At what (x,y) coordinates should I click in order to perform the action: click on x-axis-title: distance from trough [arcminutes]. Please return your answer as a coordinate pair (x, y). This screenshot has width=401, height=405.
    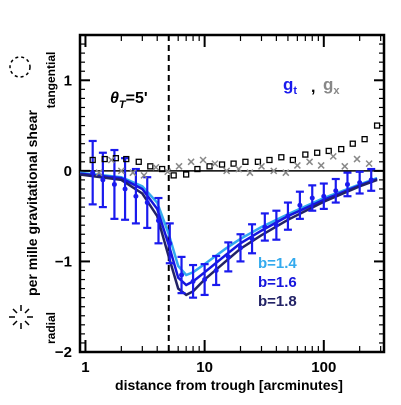
    Looking at the image, I should click on (229, 385).